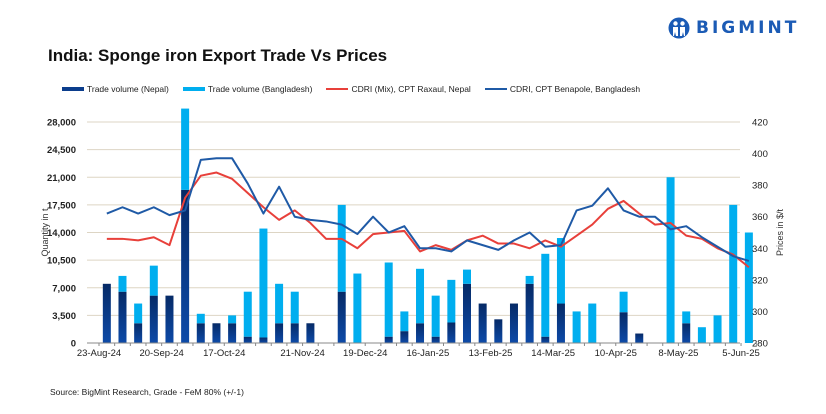 This screenshot has height=414, width=826. I want to click on y-tick-label: 0, so click(73, 344).